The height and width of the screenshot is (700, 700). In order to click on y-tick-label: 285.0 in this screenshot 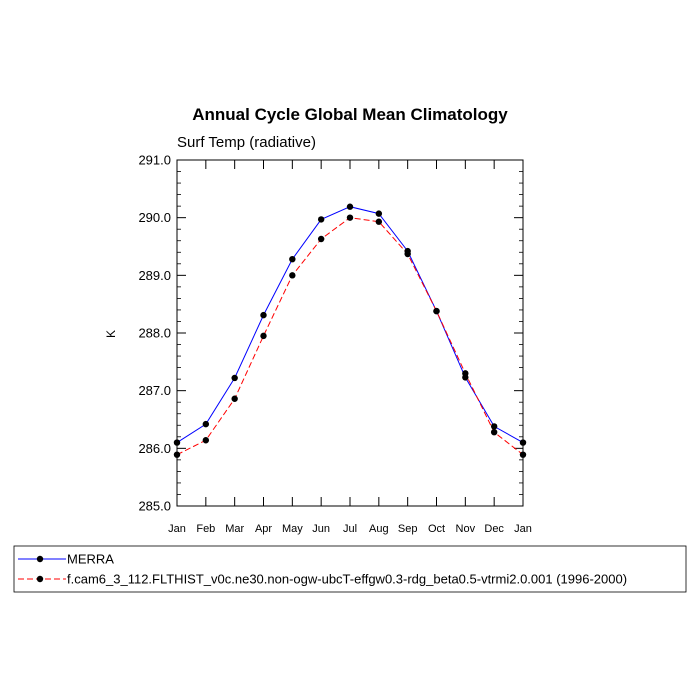, I will do `click(154, 506)`.